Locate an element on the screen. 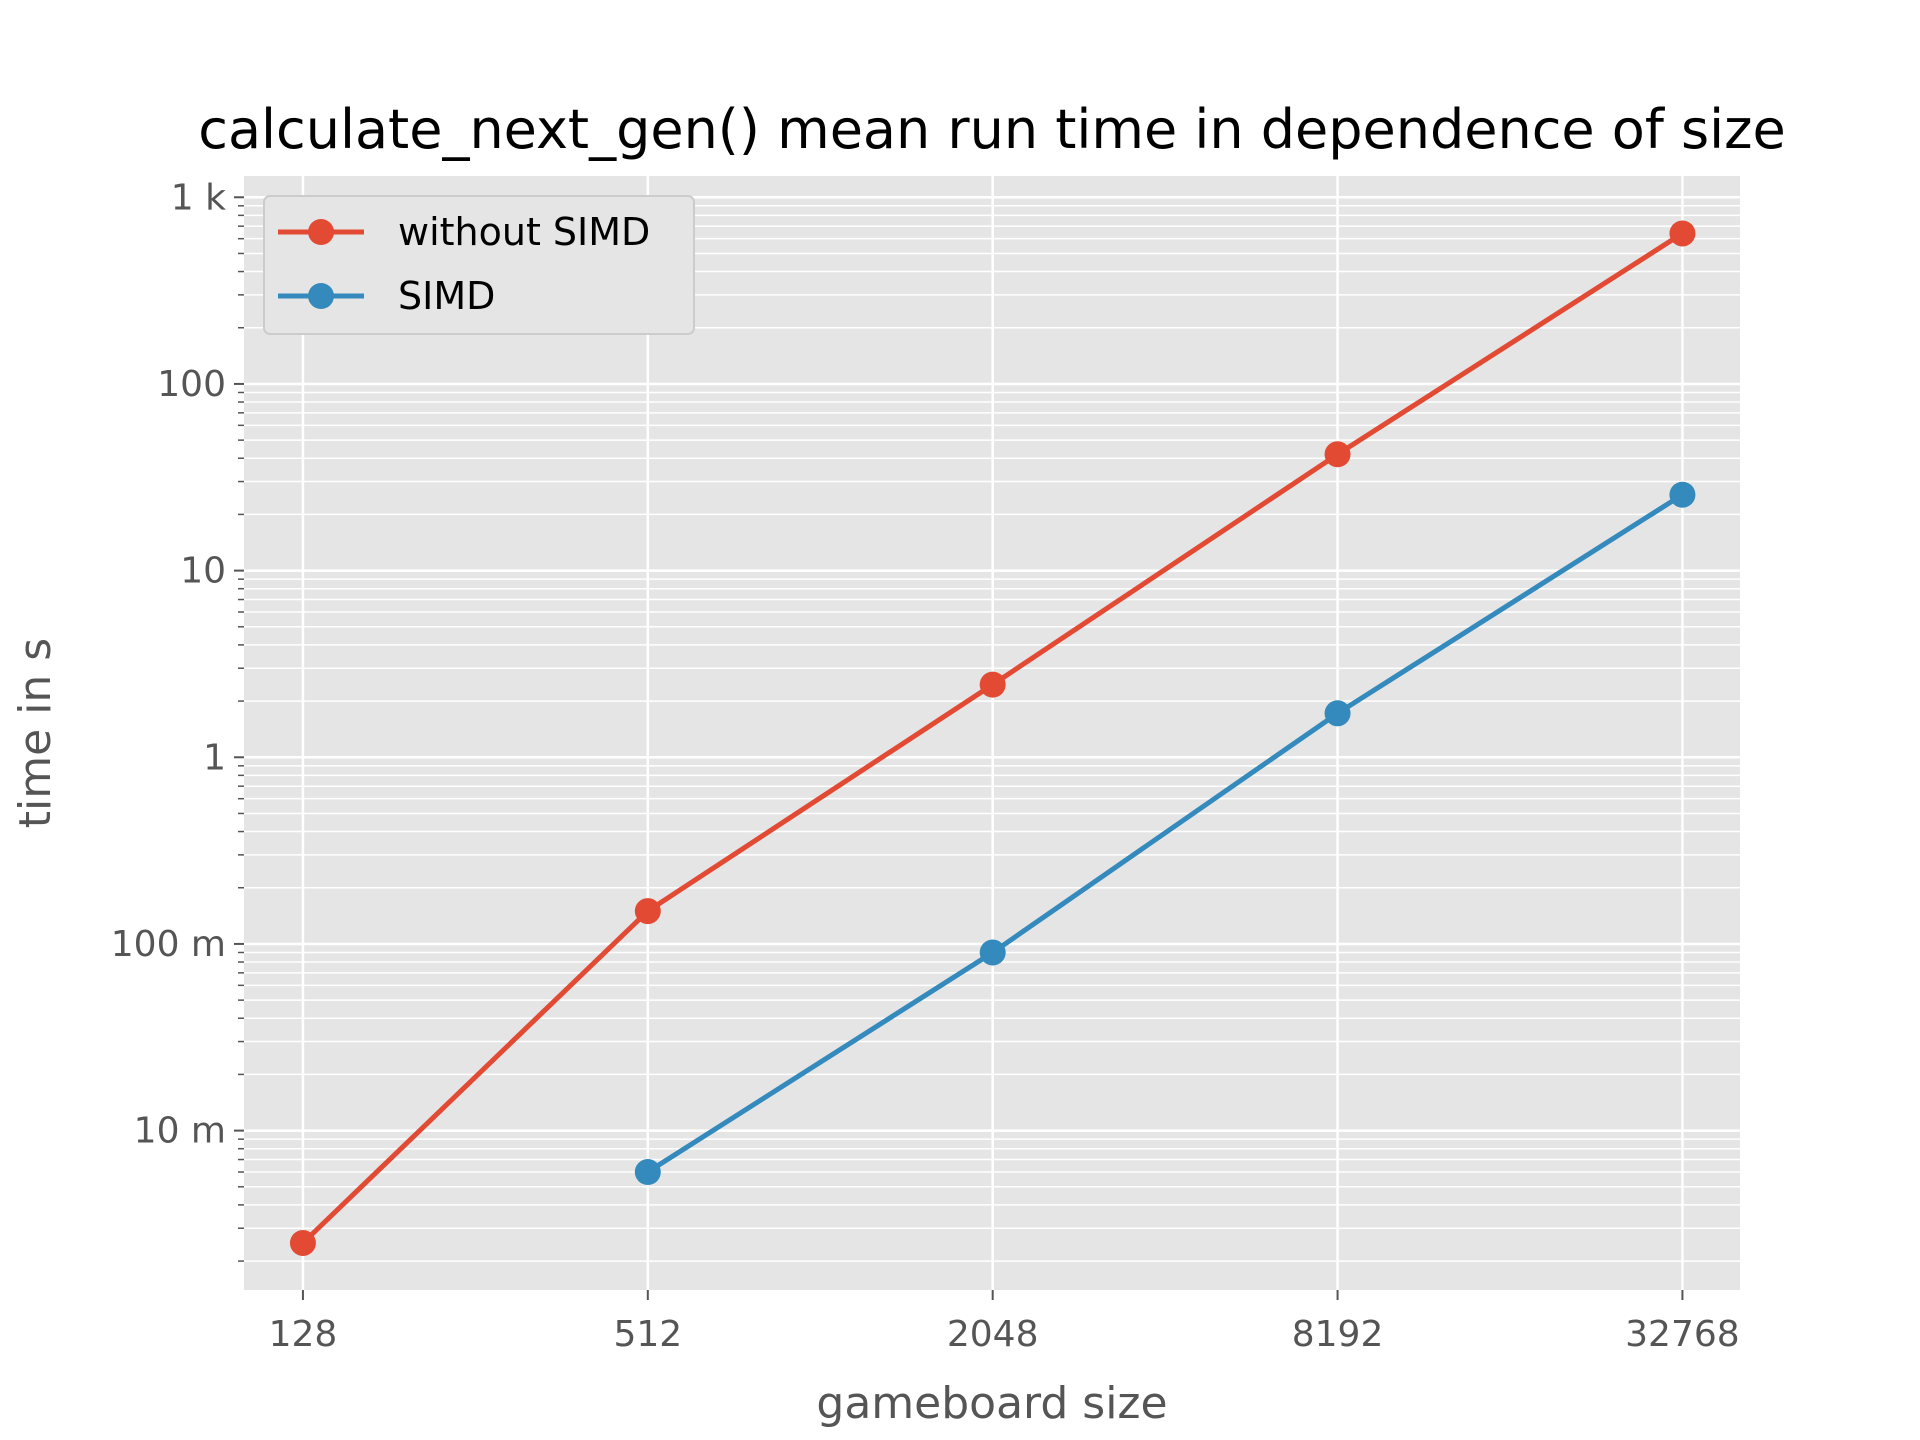  legend-box is located at coordinates (479, 265).